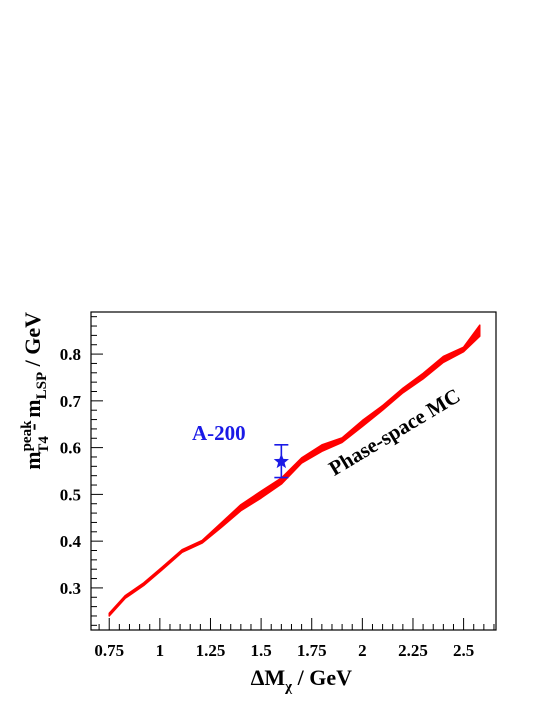  I want to click on y-axis-ticks: 0.3 0.4 0.5 0.6 0.7 0.8, so click(81, 471).